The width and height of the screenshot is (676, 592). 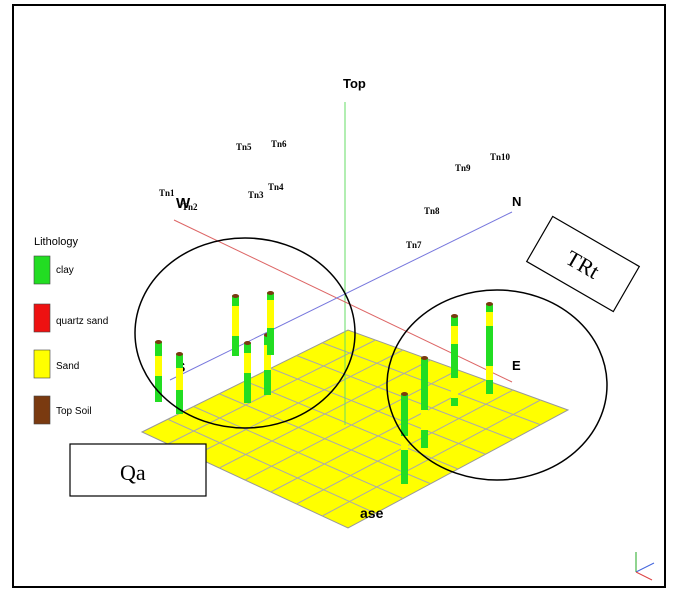 I want to click on borehole-label-tn2: Tn2, so click(x=190, y=207).